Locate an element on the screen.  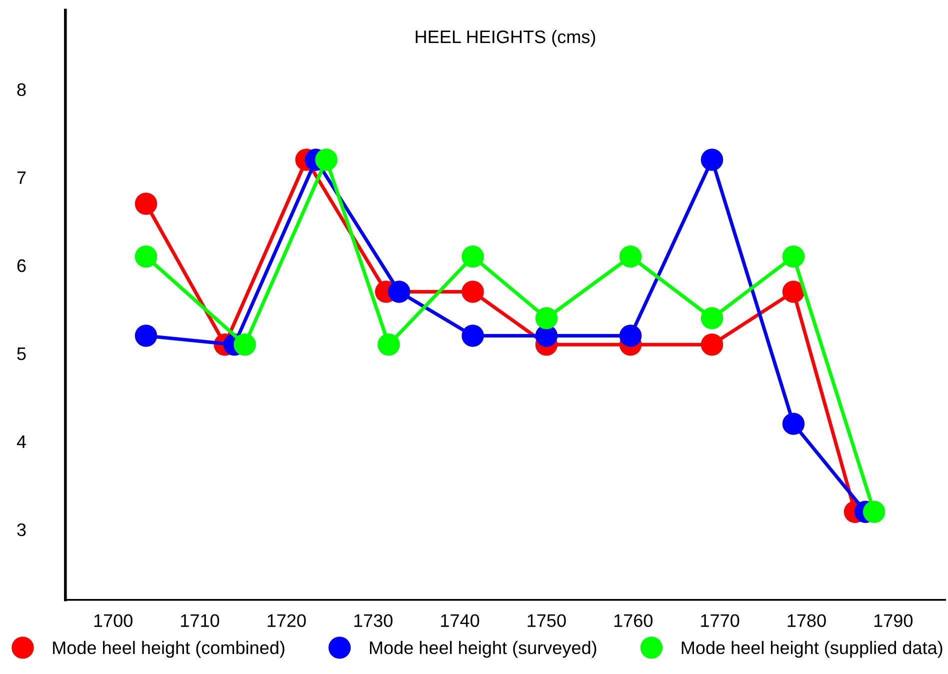
y-tick-label: 8 is located at coordinates (21, 89).